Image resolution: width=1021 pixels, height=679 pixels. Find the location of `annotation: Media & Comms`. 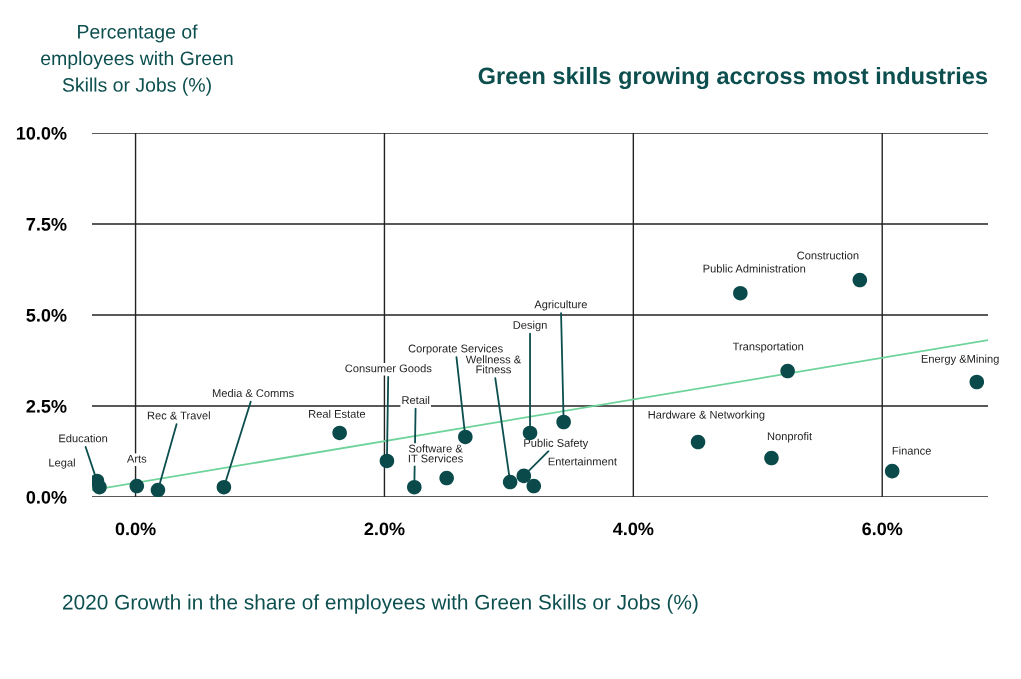

annotation: Media & Comms is located at coordinates (253, 393).